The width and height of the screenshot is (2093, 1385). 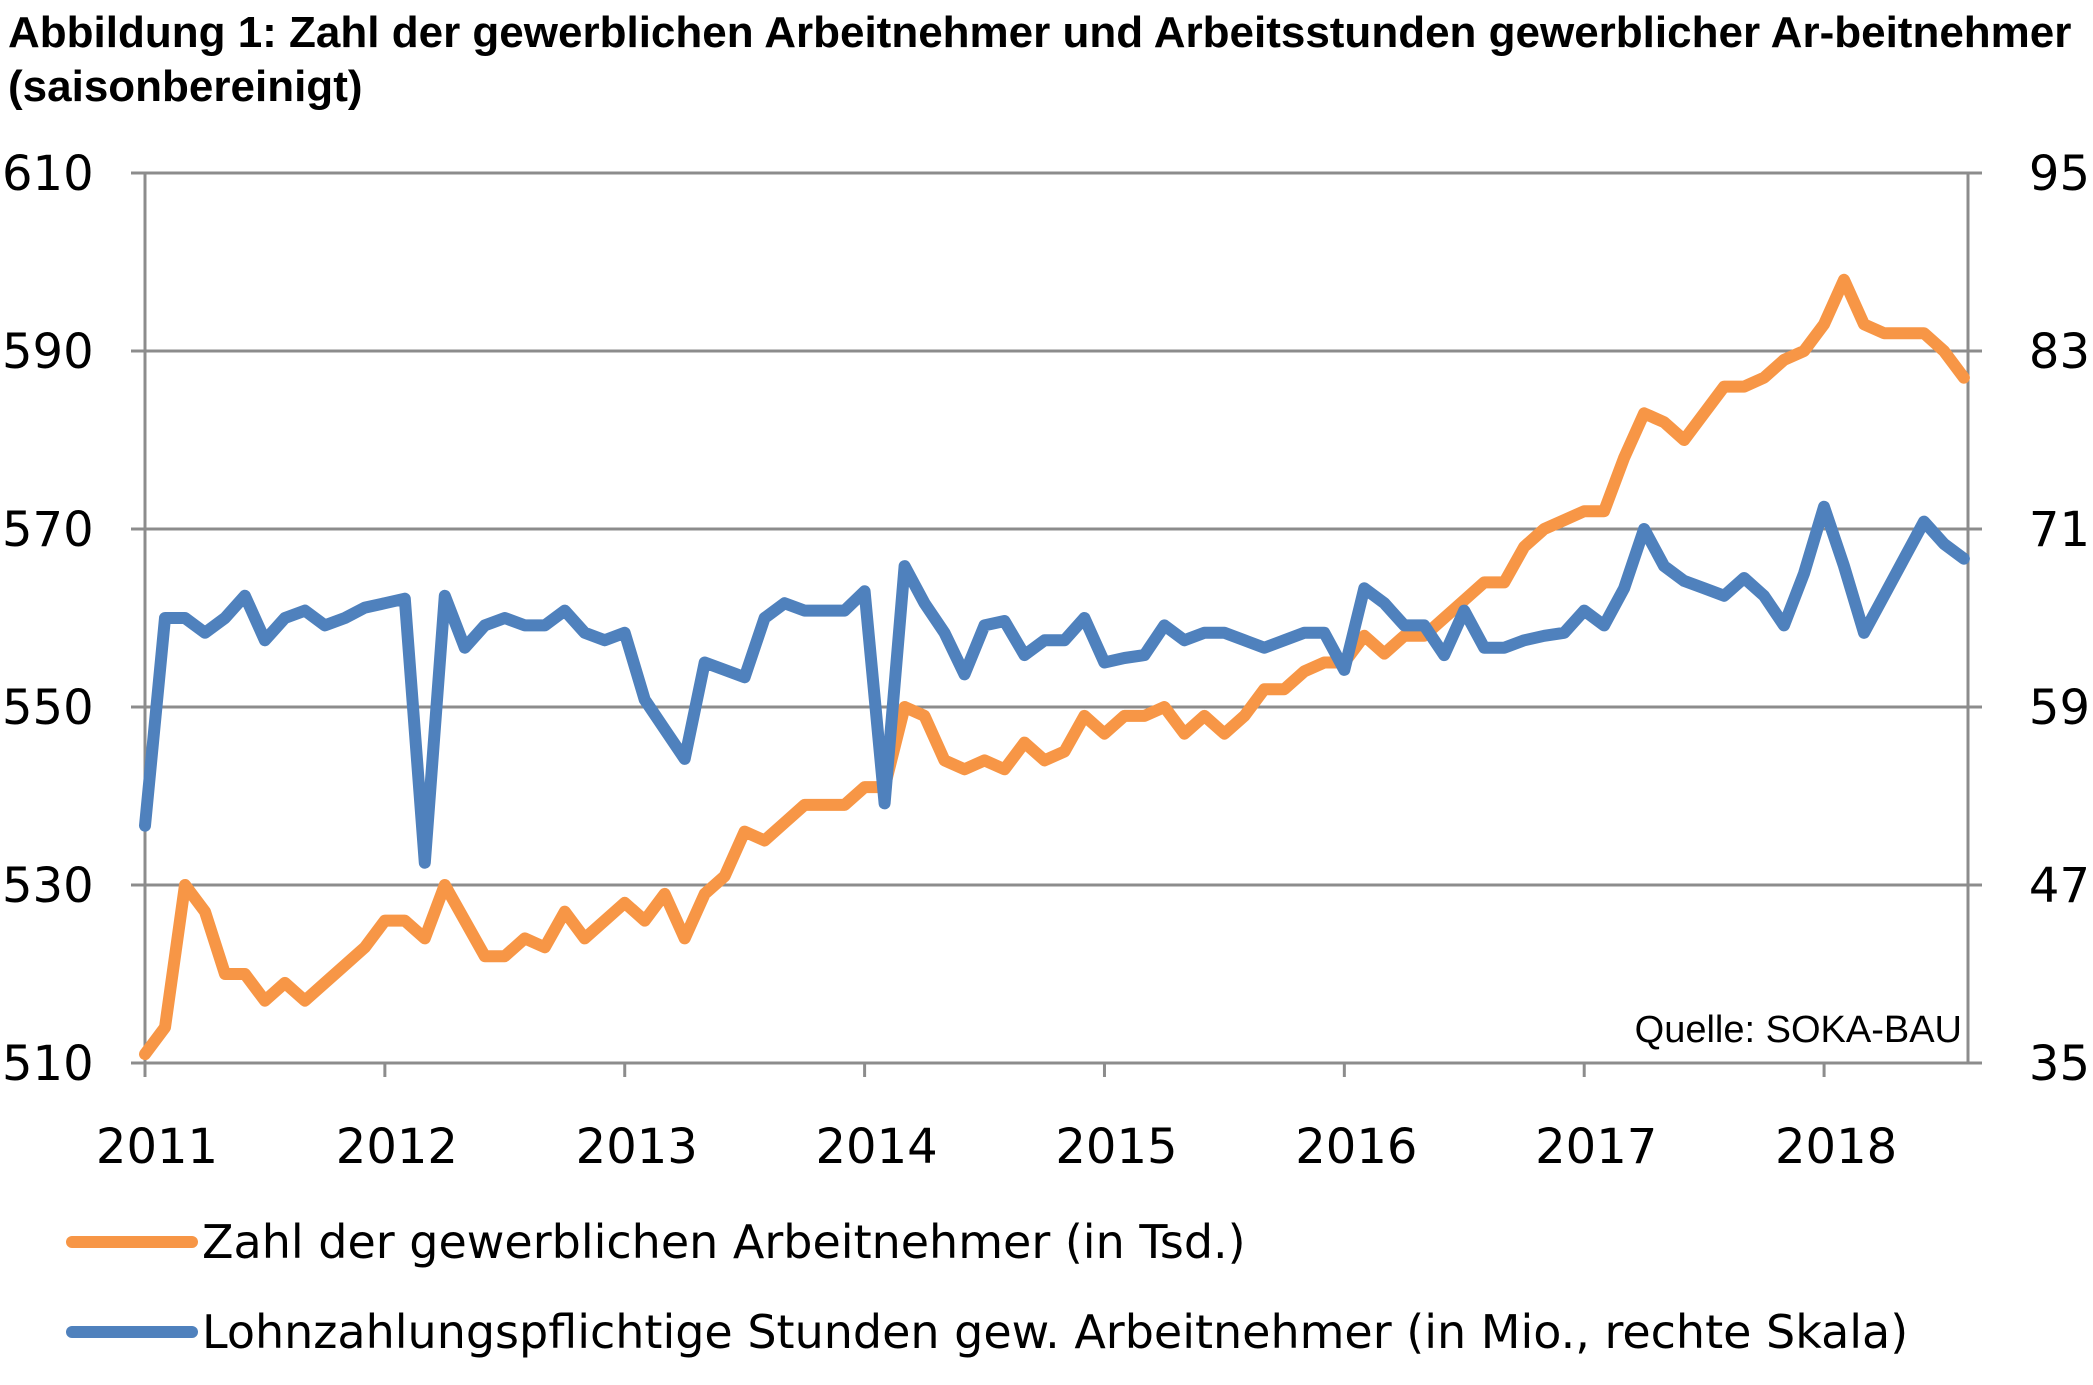 I want to click on y-right-tick-label: 95, so click(x=2059, y=174).